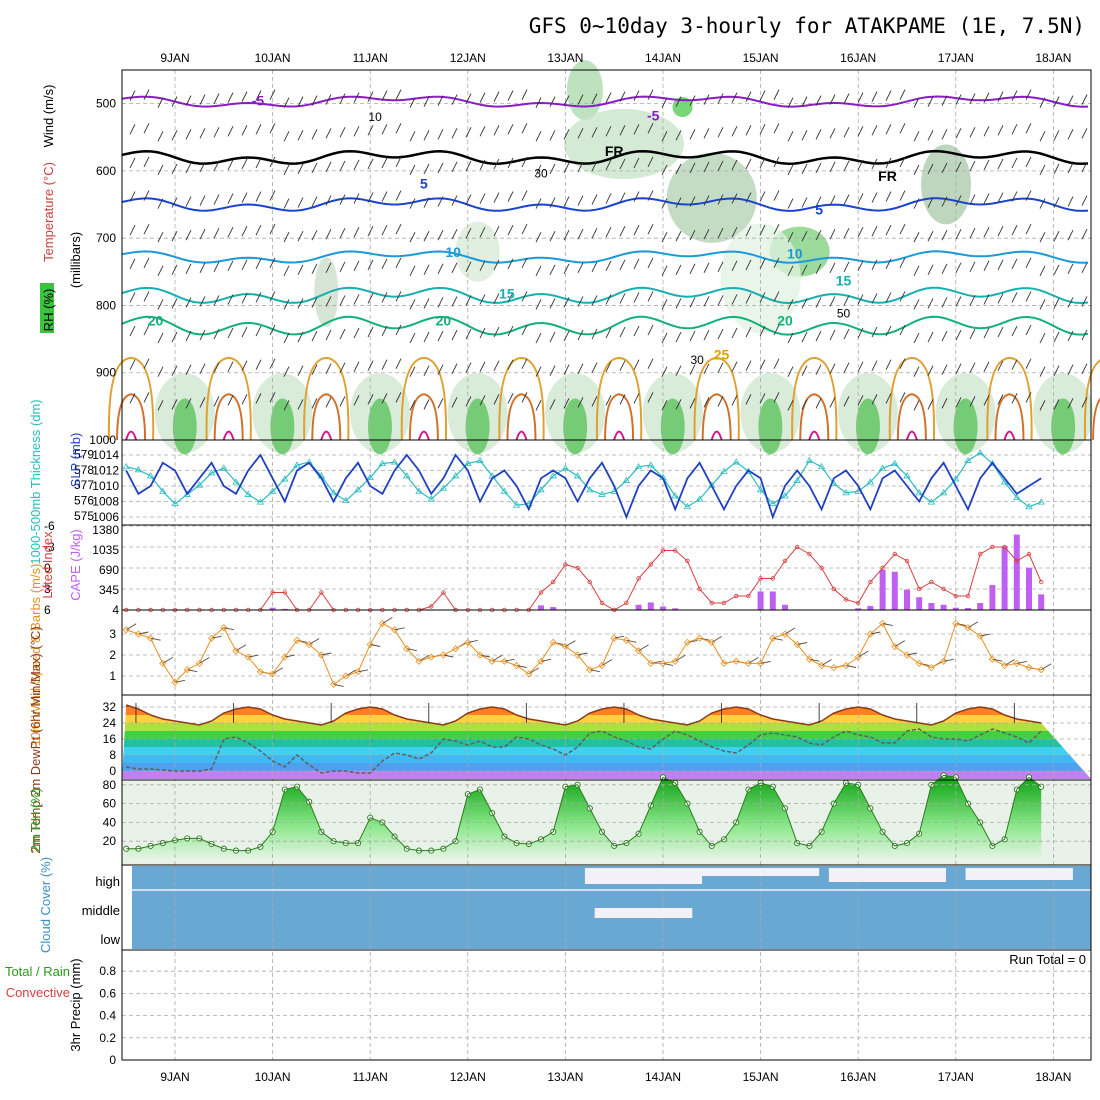  I want to click on cape-tick-label: 345, so click(109, 590).